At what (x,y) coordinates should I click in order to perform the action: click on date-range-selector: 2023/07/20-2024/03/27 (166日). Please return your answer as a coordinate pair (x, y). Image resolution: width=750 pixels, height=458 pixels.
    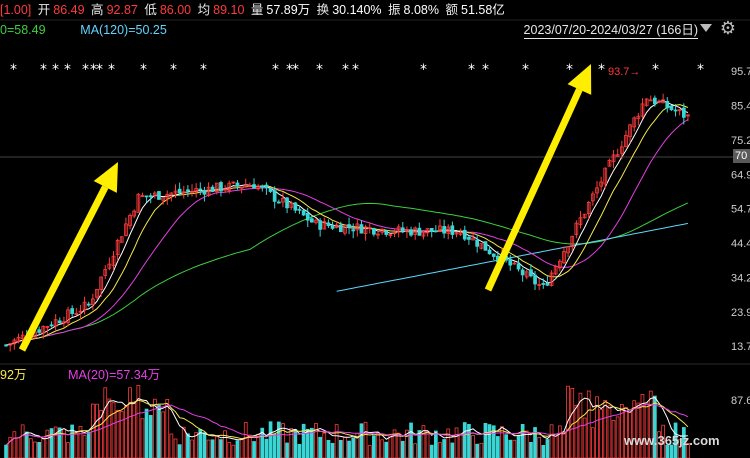
    Looking at the image, I should click on (610, 31).